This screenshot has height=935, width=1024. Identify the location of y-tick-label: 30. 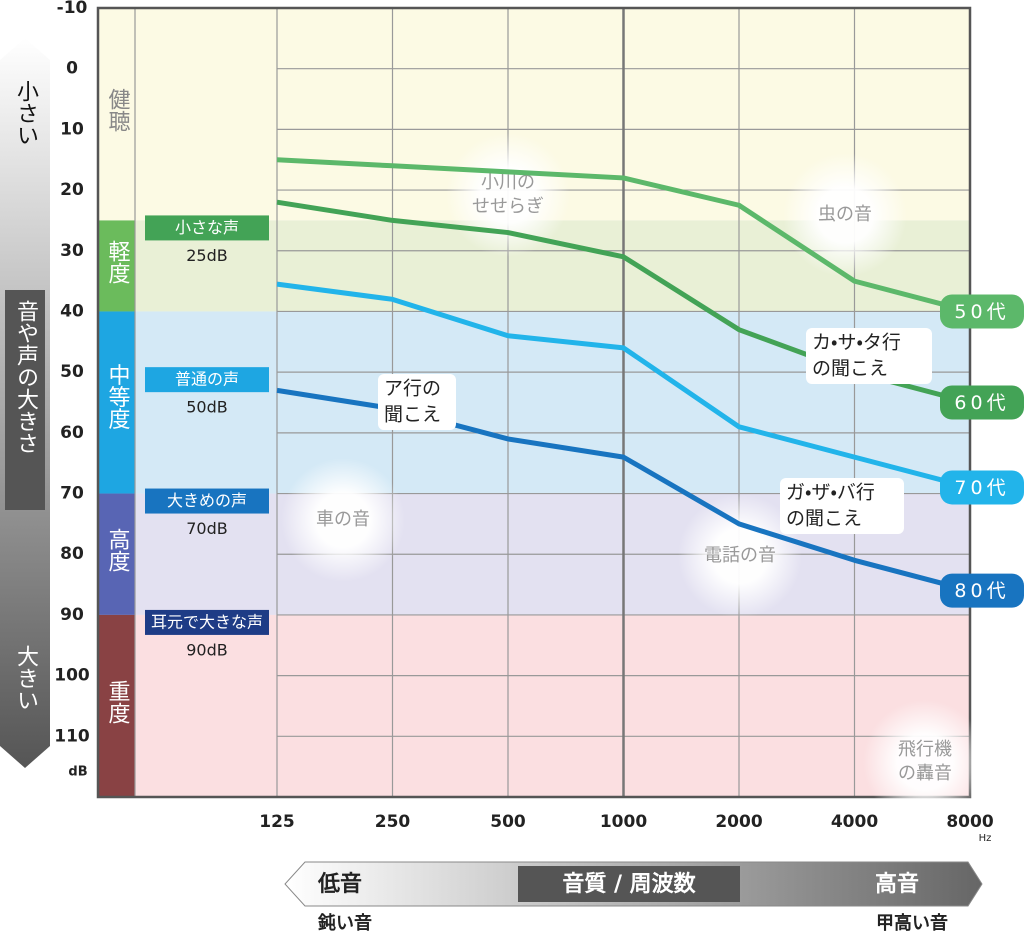
(72, 251).